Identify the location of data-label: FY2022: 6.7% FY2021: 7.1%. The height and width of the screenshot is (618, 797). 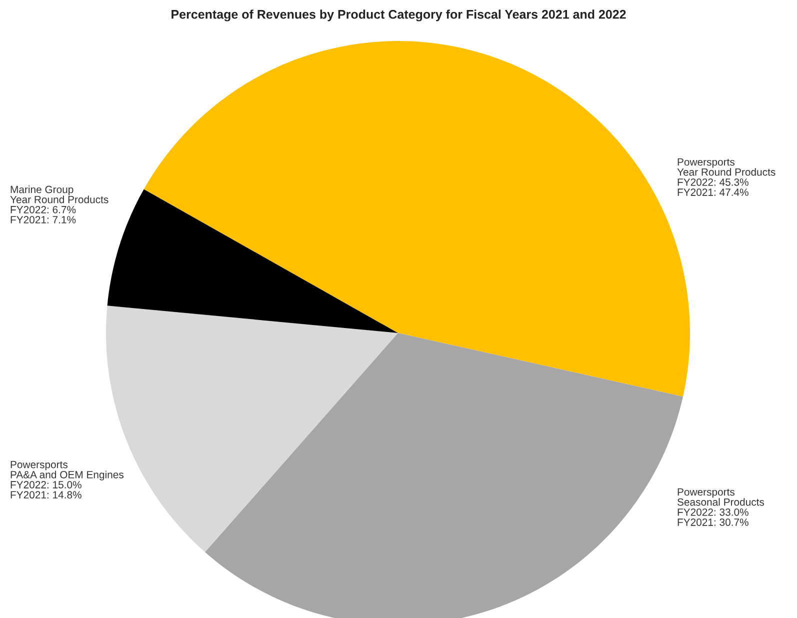
(43, 215).